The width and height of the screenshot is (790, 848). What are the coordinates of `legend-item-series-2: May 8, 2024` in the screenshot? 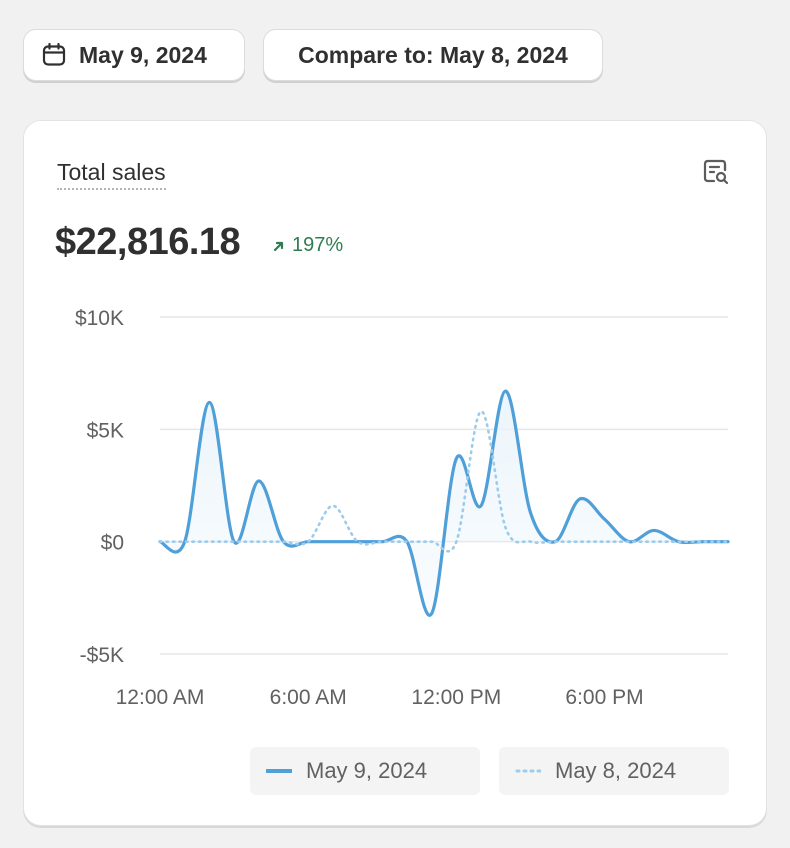 It's located at (614, 771).